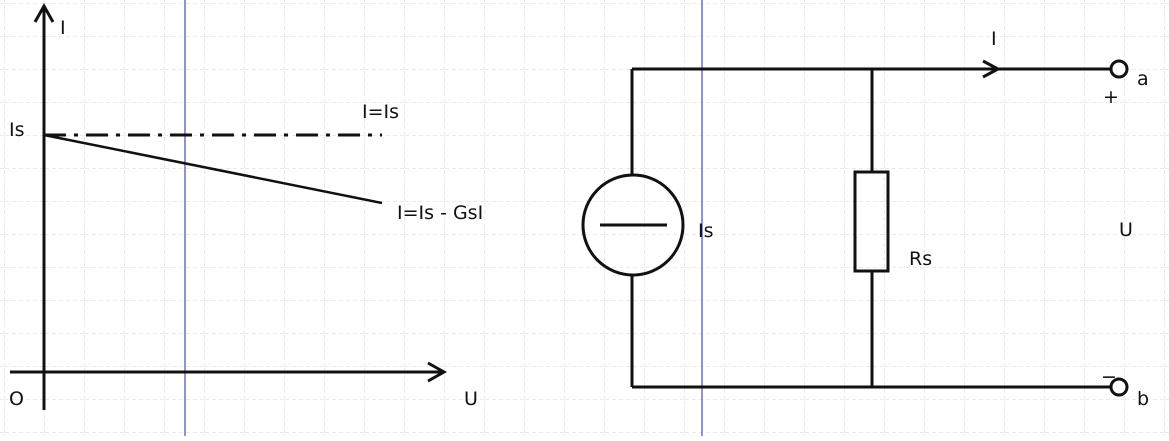 This screenshot has height=441, width=1169. What do you see at coordinates (213, 169) in the screenshot?
I see `real-source-line` at bounding box center [213, 169].